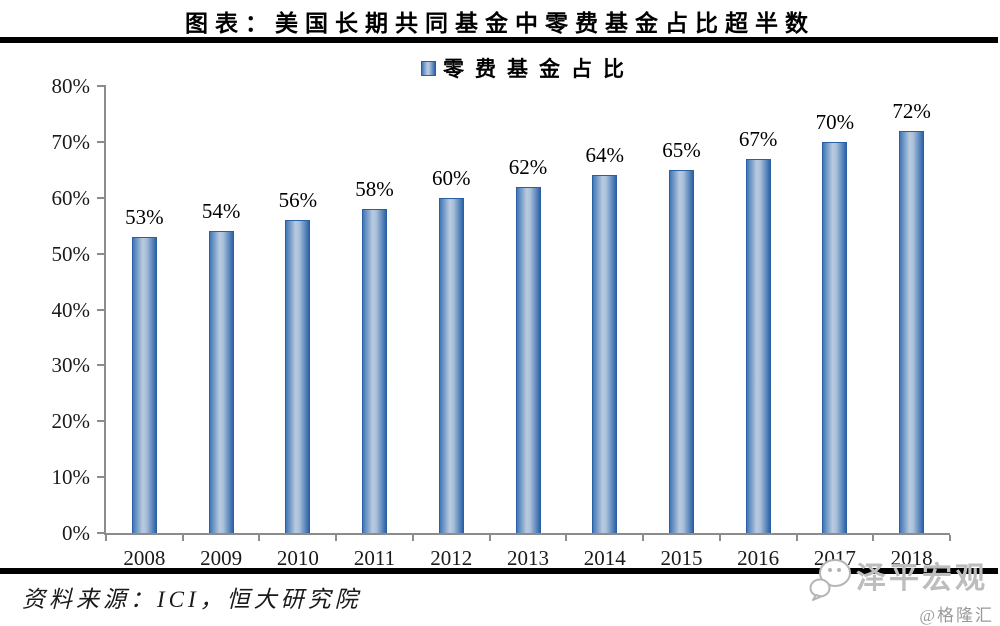 This screenshot has width=1000, height=626. What do you see at coordinates (830, 580) in the screenshot?
I see `wechat-icon` at bounding box center [830, 580].